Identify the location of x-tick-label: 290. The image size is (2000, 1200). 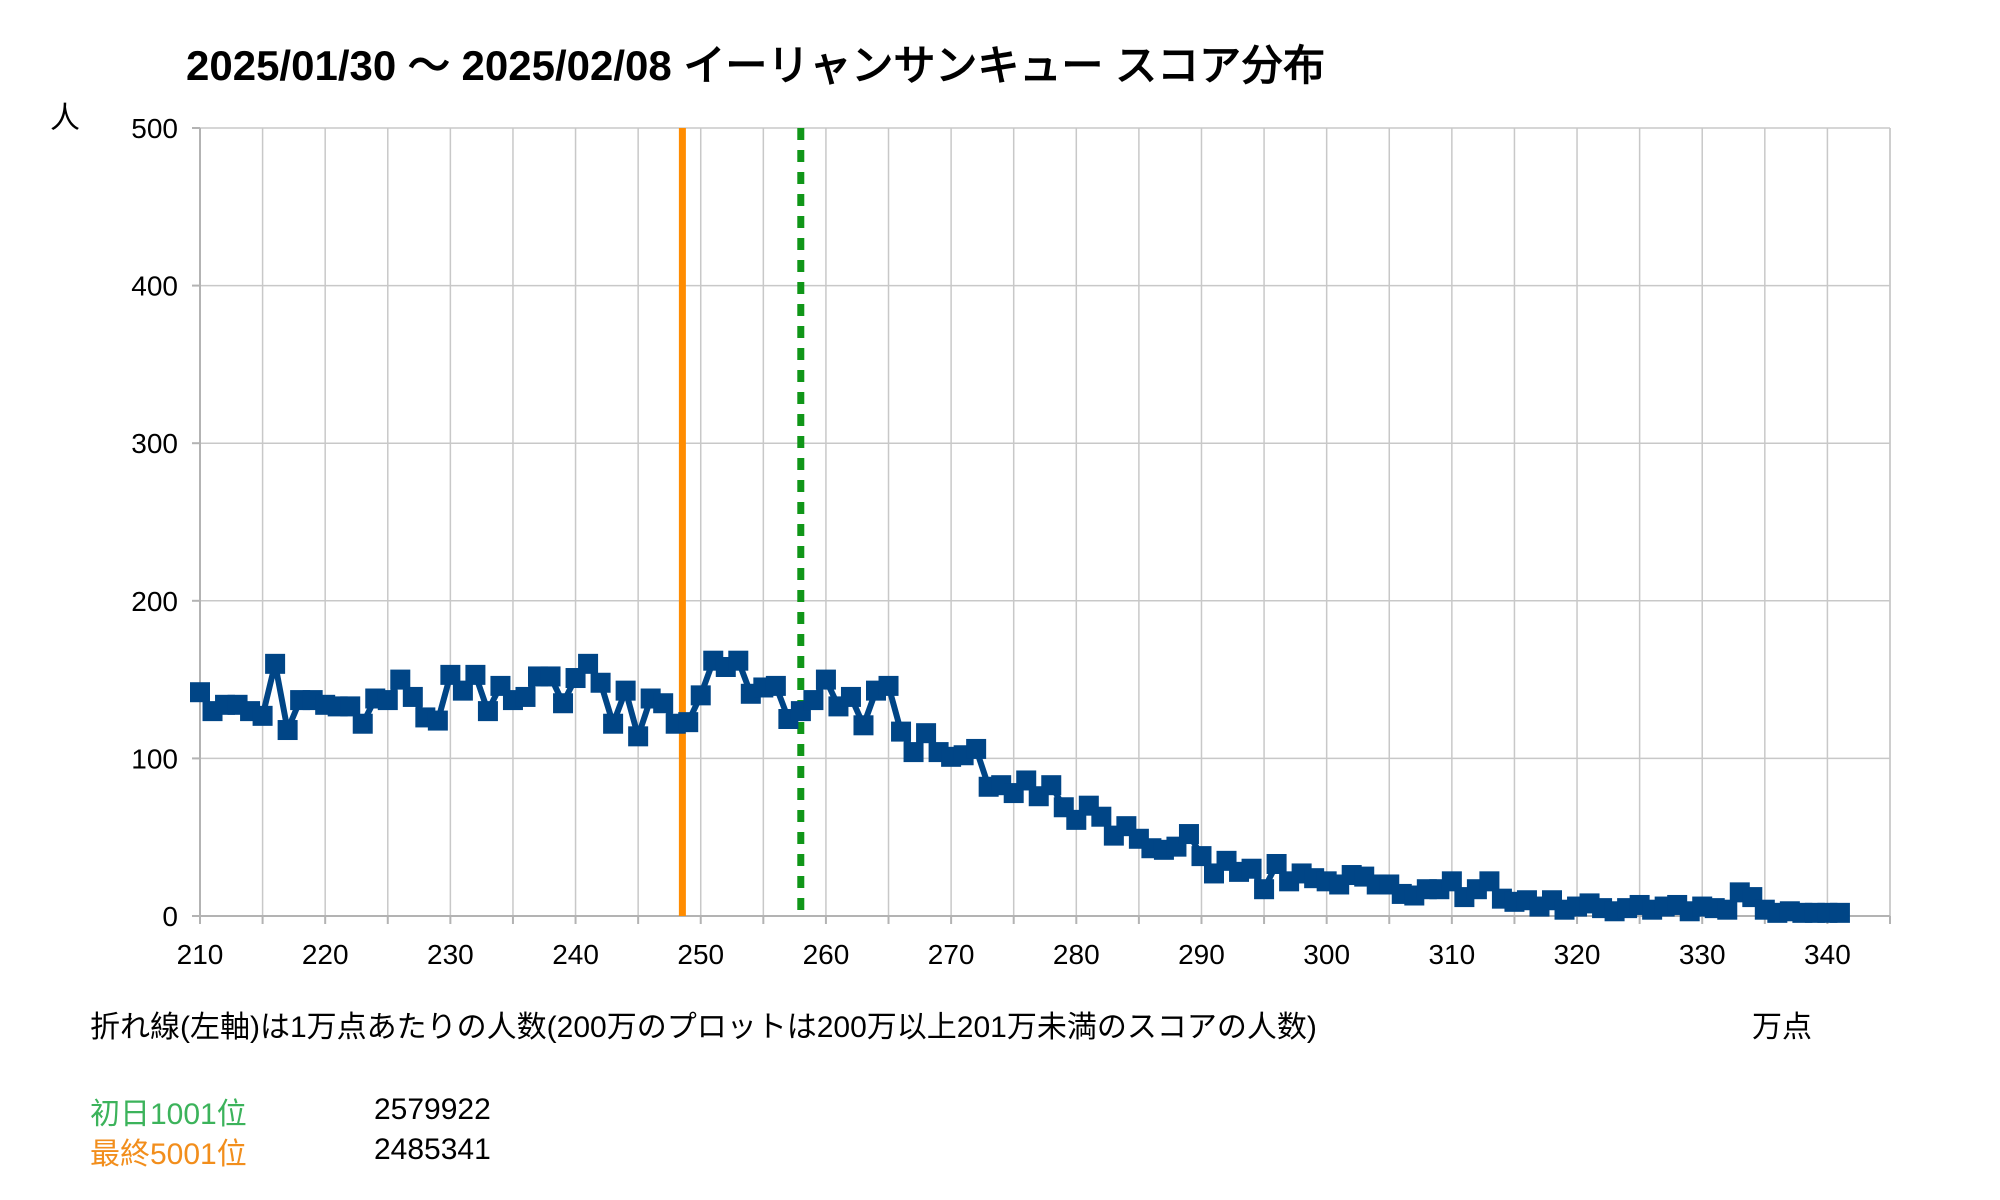
(1201, 954).